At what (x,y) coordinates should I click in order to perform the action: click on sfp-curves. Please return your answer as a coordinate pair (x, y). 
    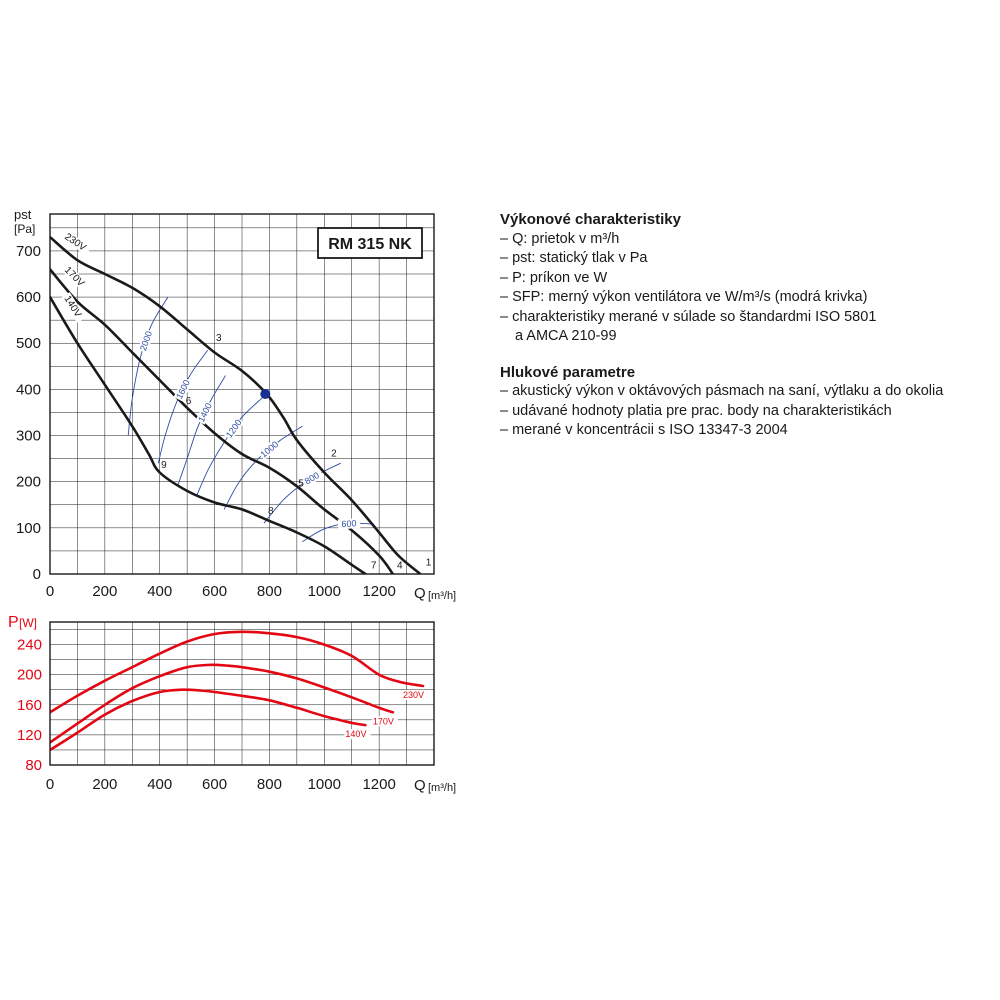
    Looking at the image, I should click on (250, 419).